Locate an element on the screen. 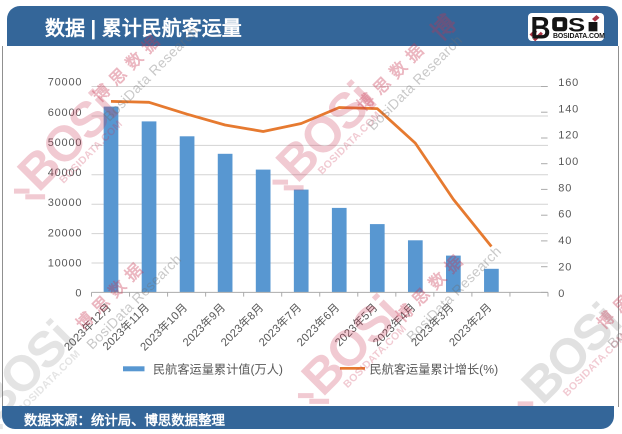 This screenshot has height=434, width=622. svg-text: 20 is located at coordinates (565, 267).